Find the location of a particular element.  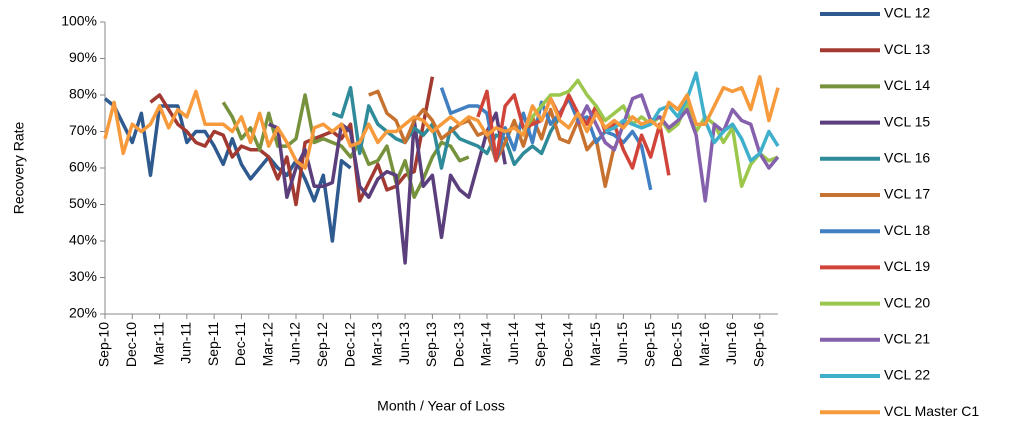

x-tick-label: Mar-16 is located at coordinates (704, 344).